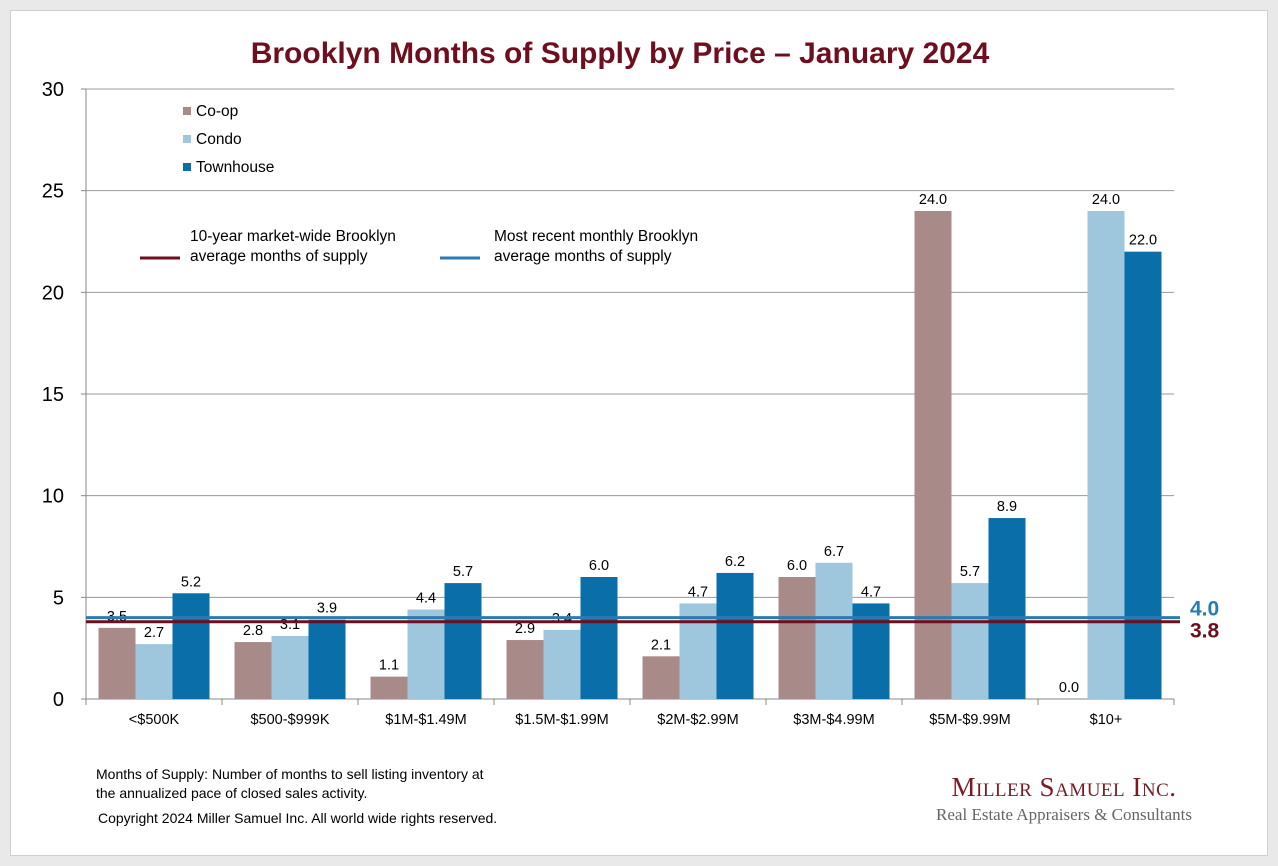 This screenshot has height=866, width=1278. Describe the element at coordinates (191, 582) in the screenshot. I see `data-label: 5.2` at that location.